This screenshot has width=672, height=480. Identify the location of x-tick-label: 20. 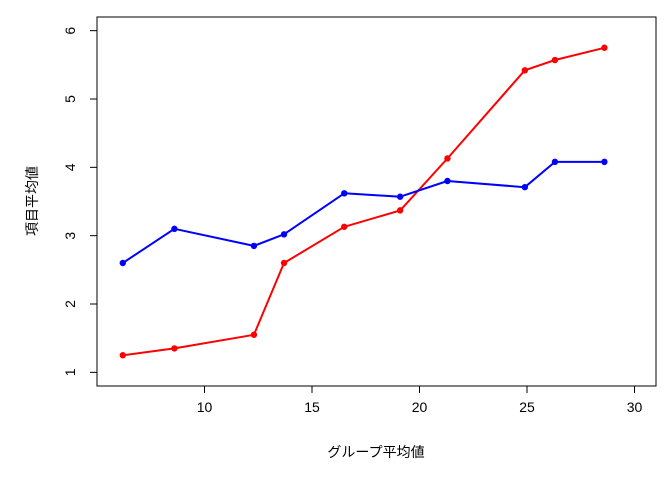
(420, 407).